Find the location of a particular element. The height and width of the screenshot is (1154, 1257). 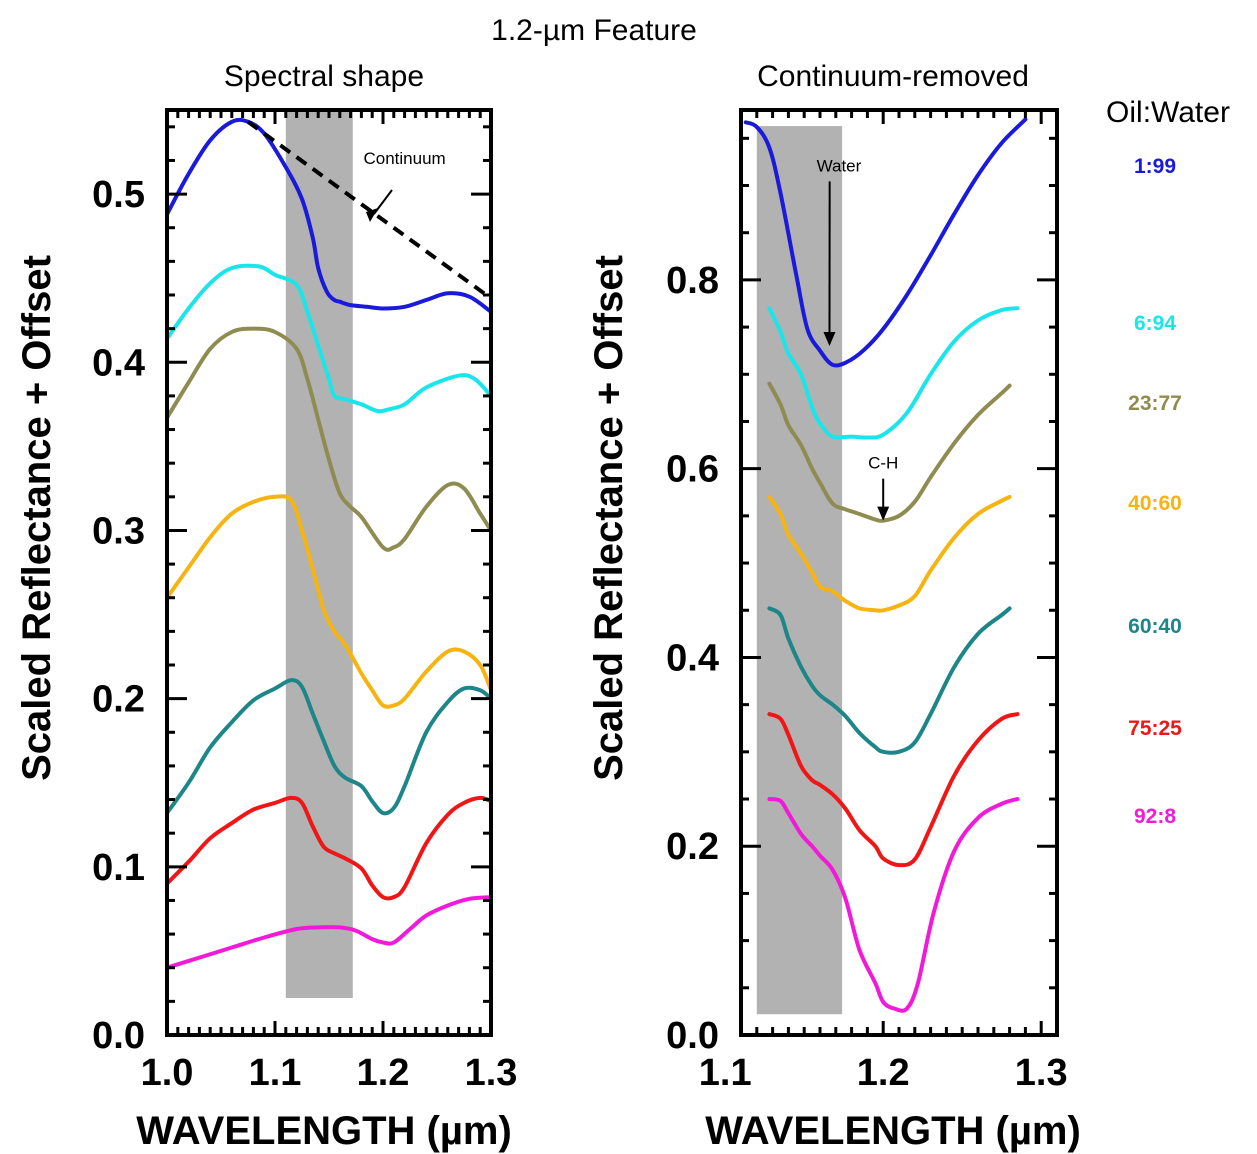

legend-entry: 23:77 is located at coordinates (1155, 403).